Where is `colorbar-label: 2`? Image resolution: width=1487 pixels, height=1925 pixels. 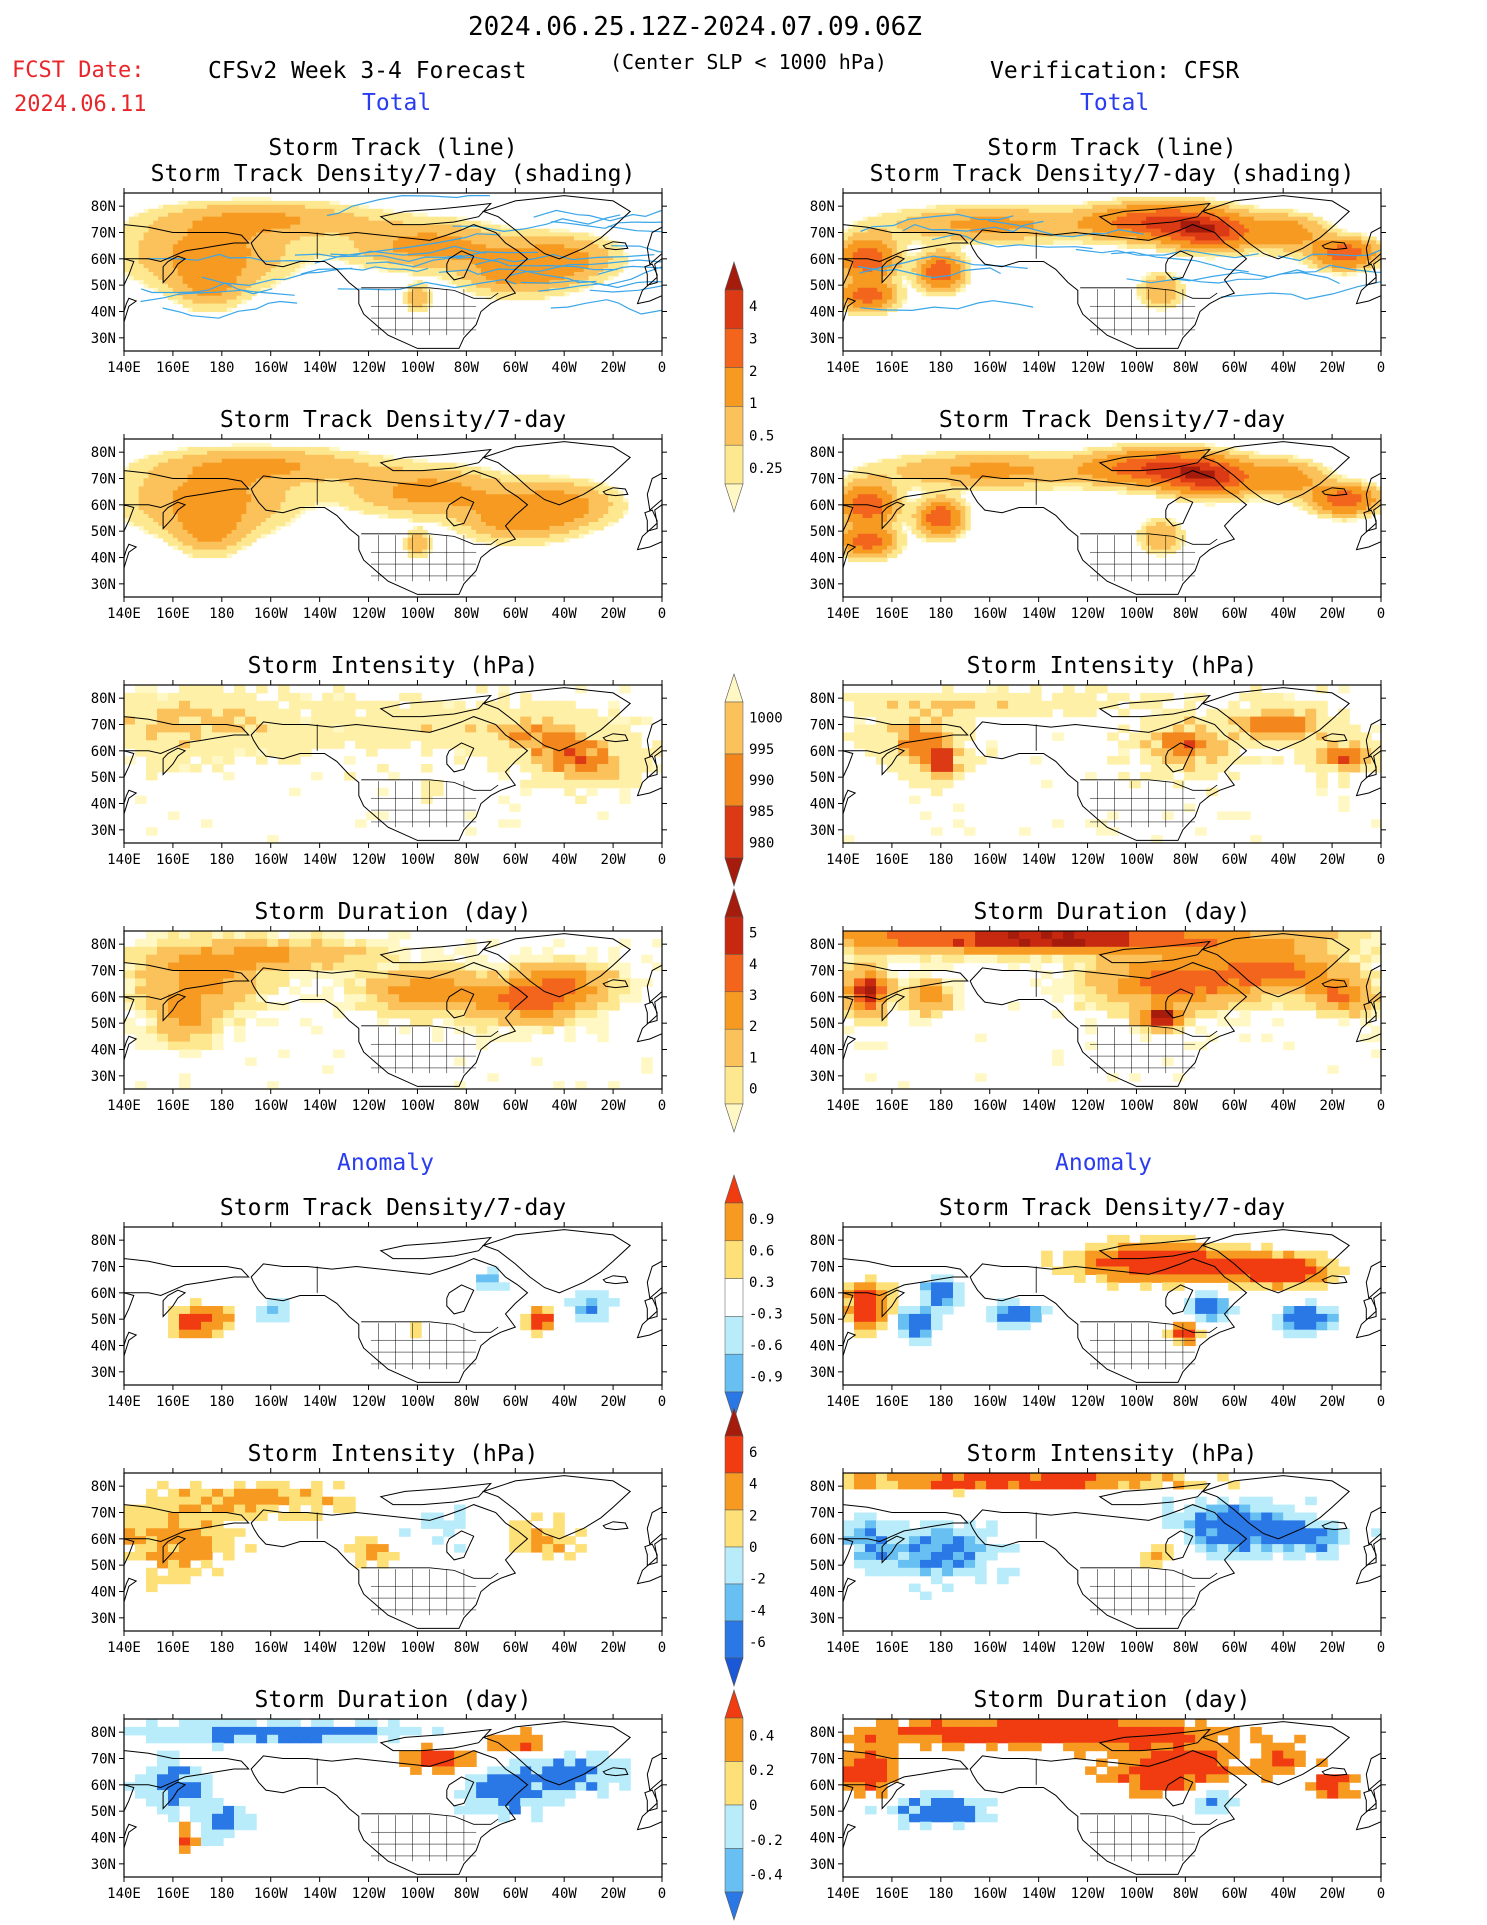
colorbar-label: 2 is located at coordinates (753, 1516).